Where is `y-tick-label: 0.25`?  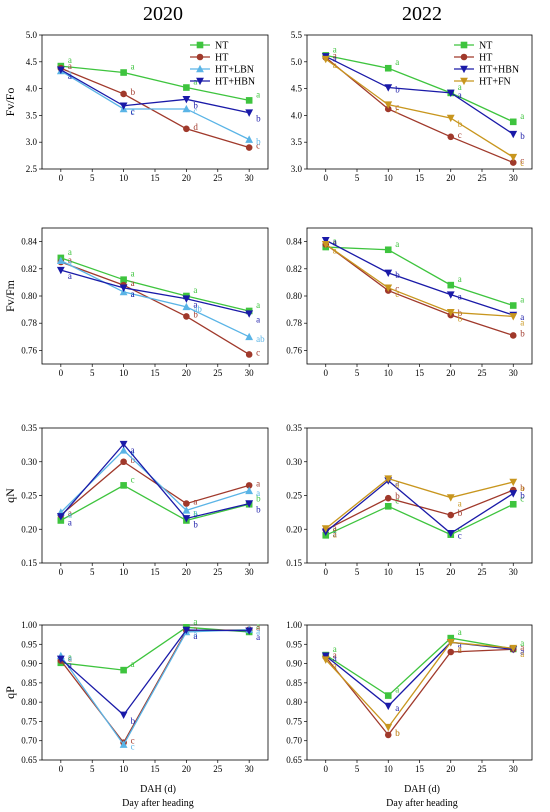
y-tick-label: 0.25 is located at coordinates (294, 496).